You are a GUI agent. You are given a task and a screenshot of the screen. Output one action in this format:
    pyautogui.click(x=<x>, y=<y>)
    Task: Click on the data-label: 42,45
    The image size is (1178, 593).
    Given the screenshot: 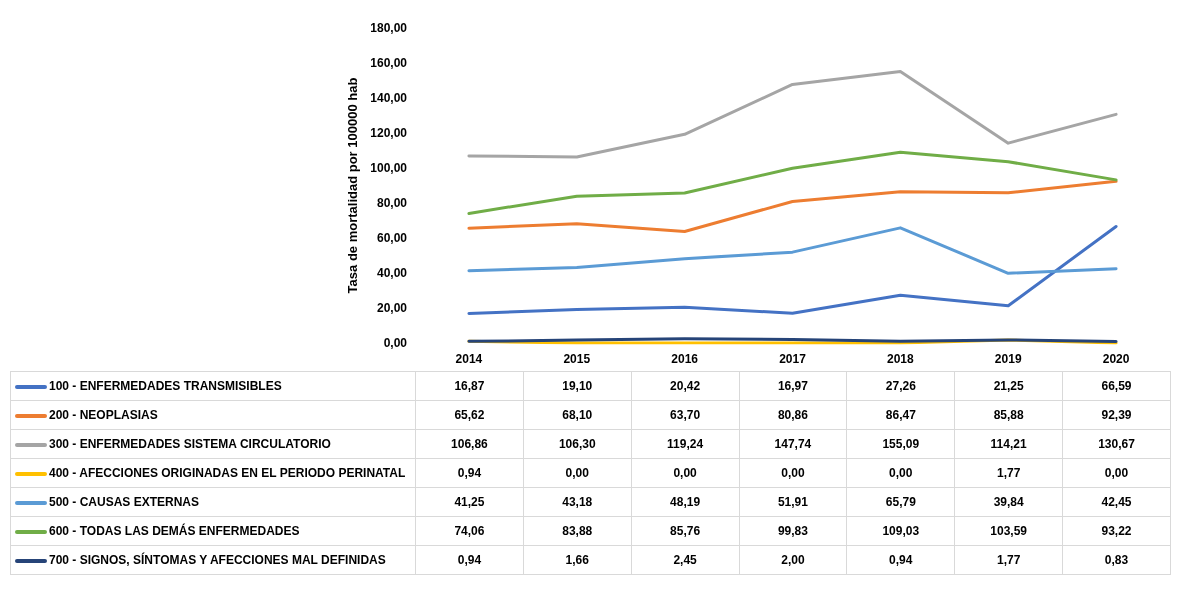 What is the action you would take?
    pyautogui.click(x=1116, y=502)
    